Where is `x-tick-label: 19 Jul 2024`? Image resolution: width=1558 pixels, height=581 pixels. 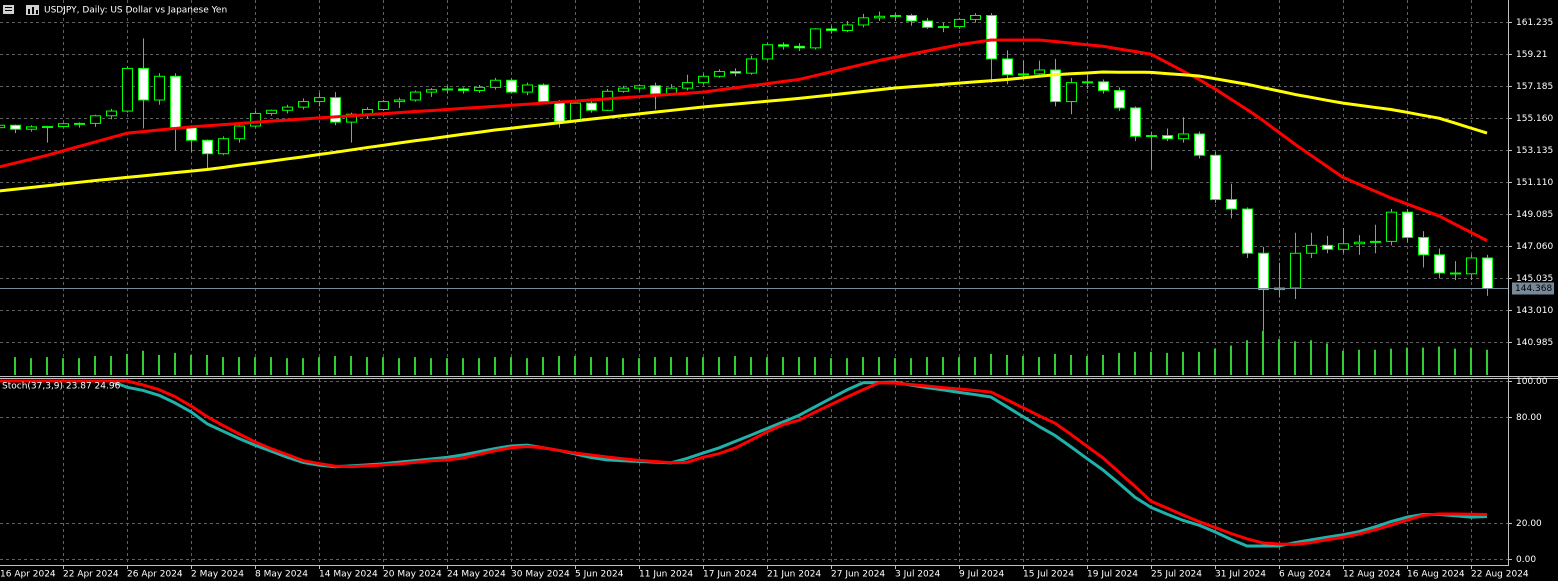
x-tick-label: 19 Jul 2024 is located at coordinates (1112, 575).